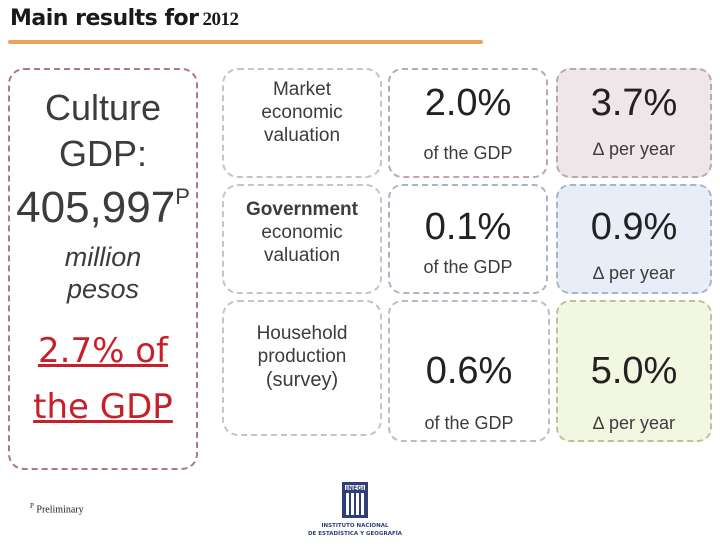 Image resolution: width=720 pixels, height=545 pixels. What do you see at coordinates (245, 42) in the screenshot?
I see `title-underline` at bounding box center [245, 42].